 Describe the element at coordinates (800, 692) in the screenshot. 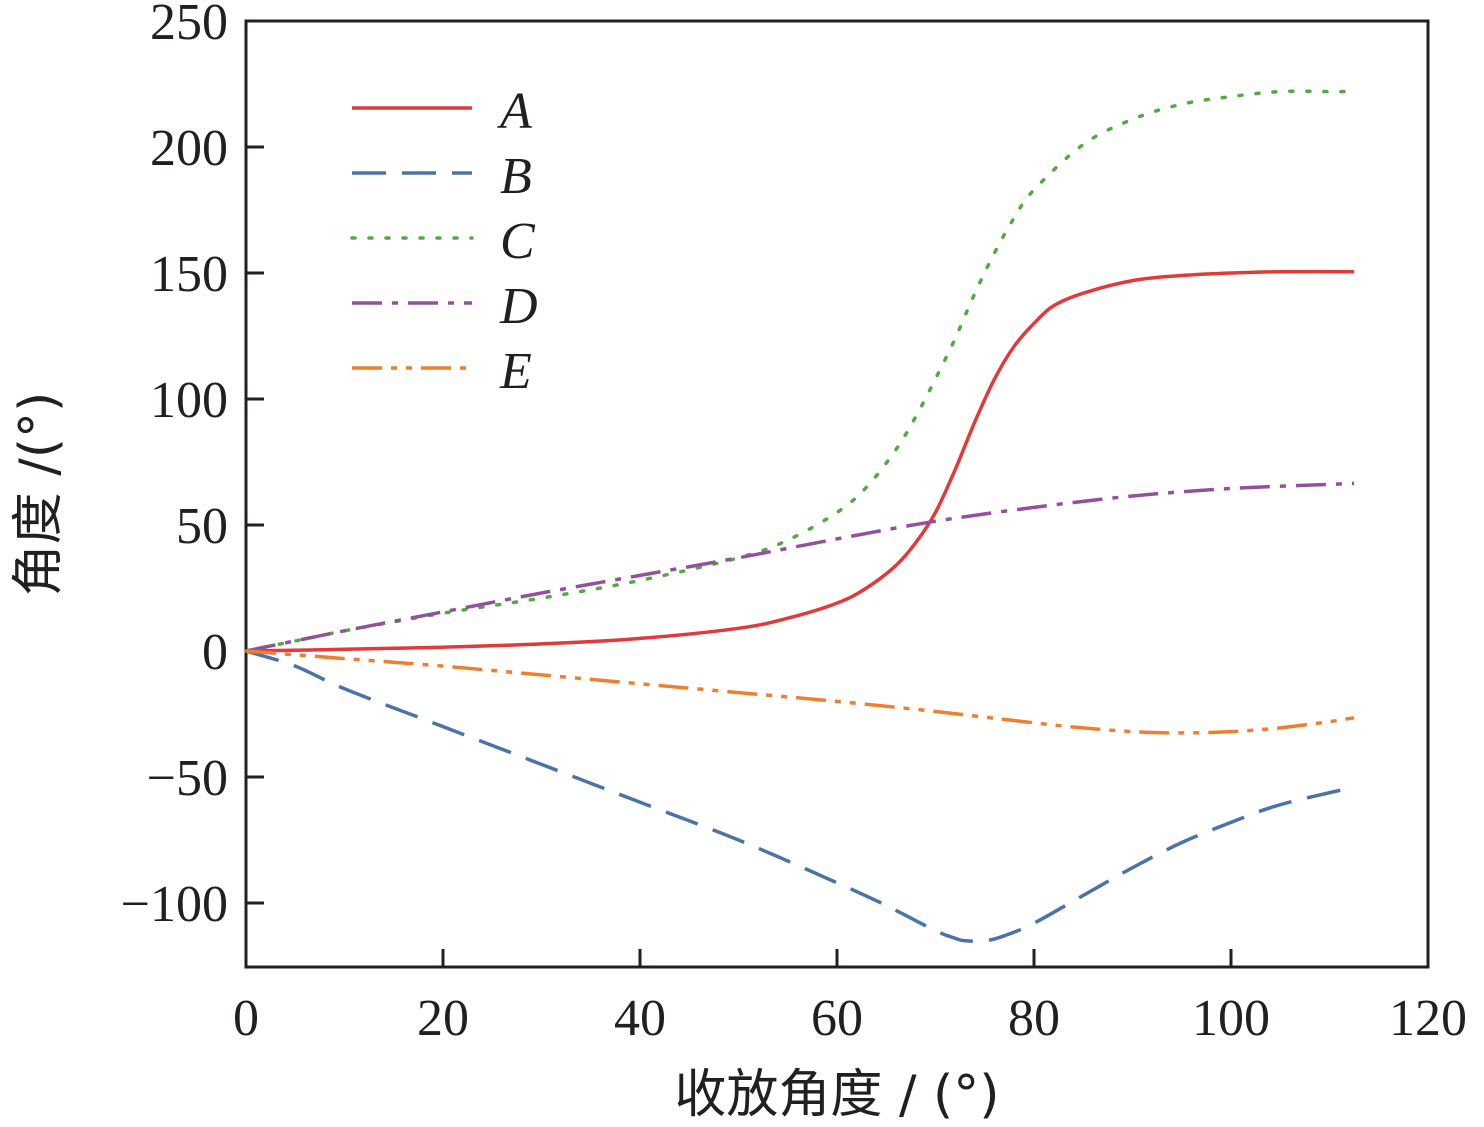

I see `series-line-e` at that location.